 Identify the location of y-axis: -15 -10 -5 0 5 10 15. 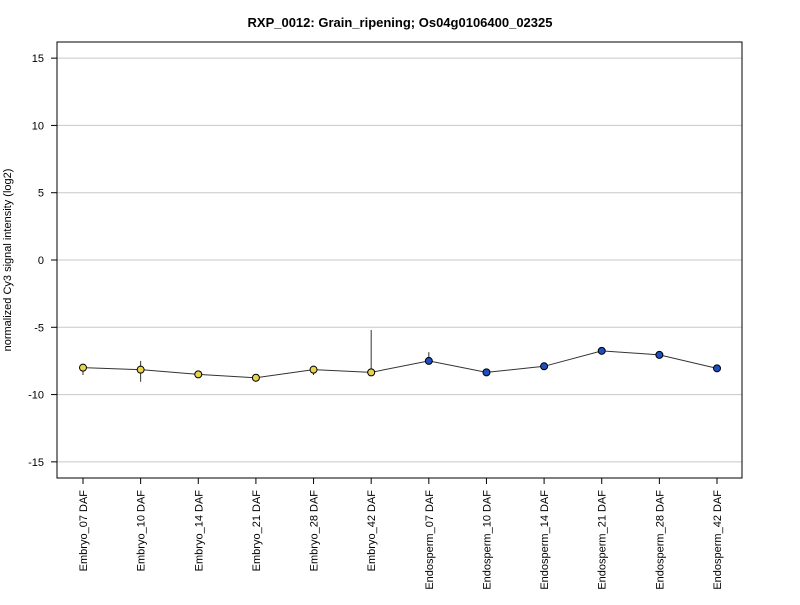
(42, 261).